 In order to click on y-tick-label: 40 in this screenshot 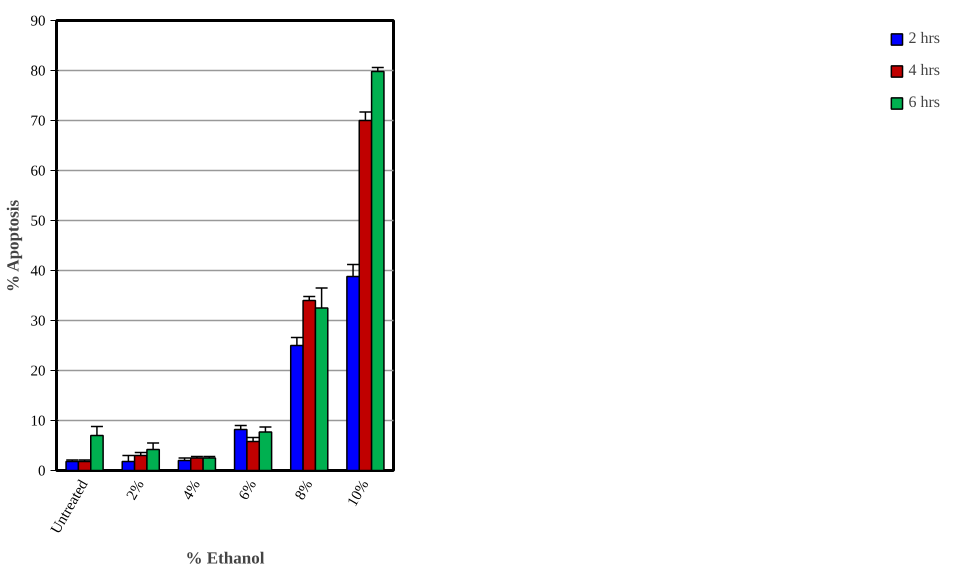, I will do `click(38, 272)`.